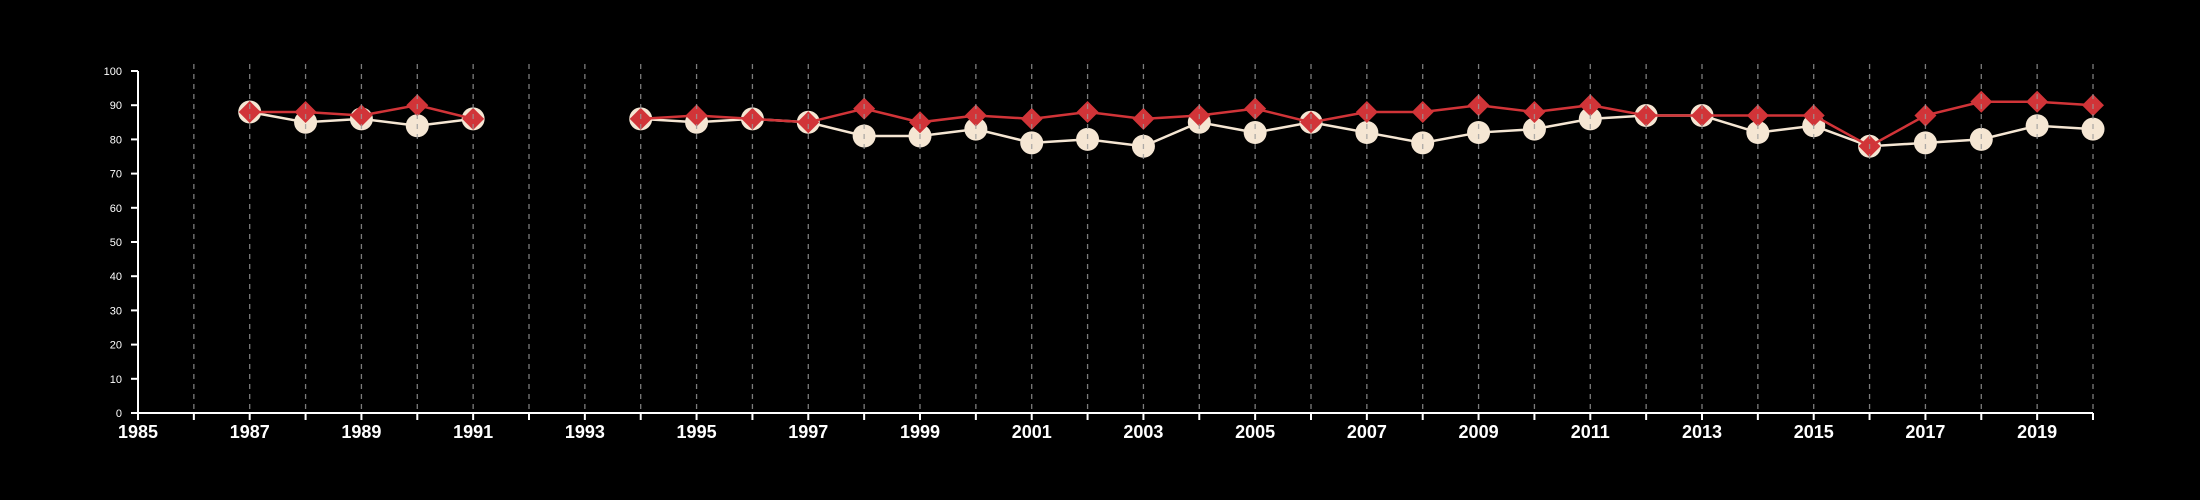 The image size is (2200, 500). I want to click on series, so click(1171, 124).